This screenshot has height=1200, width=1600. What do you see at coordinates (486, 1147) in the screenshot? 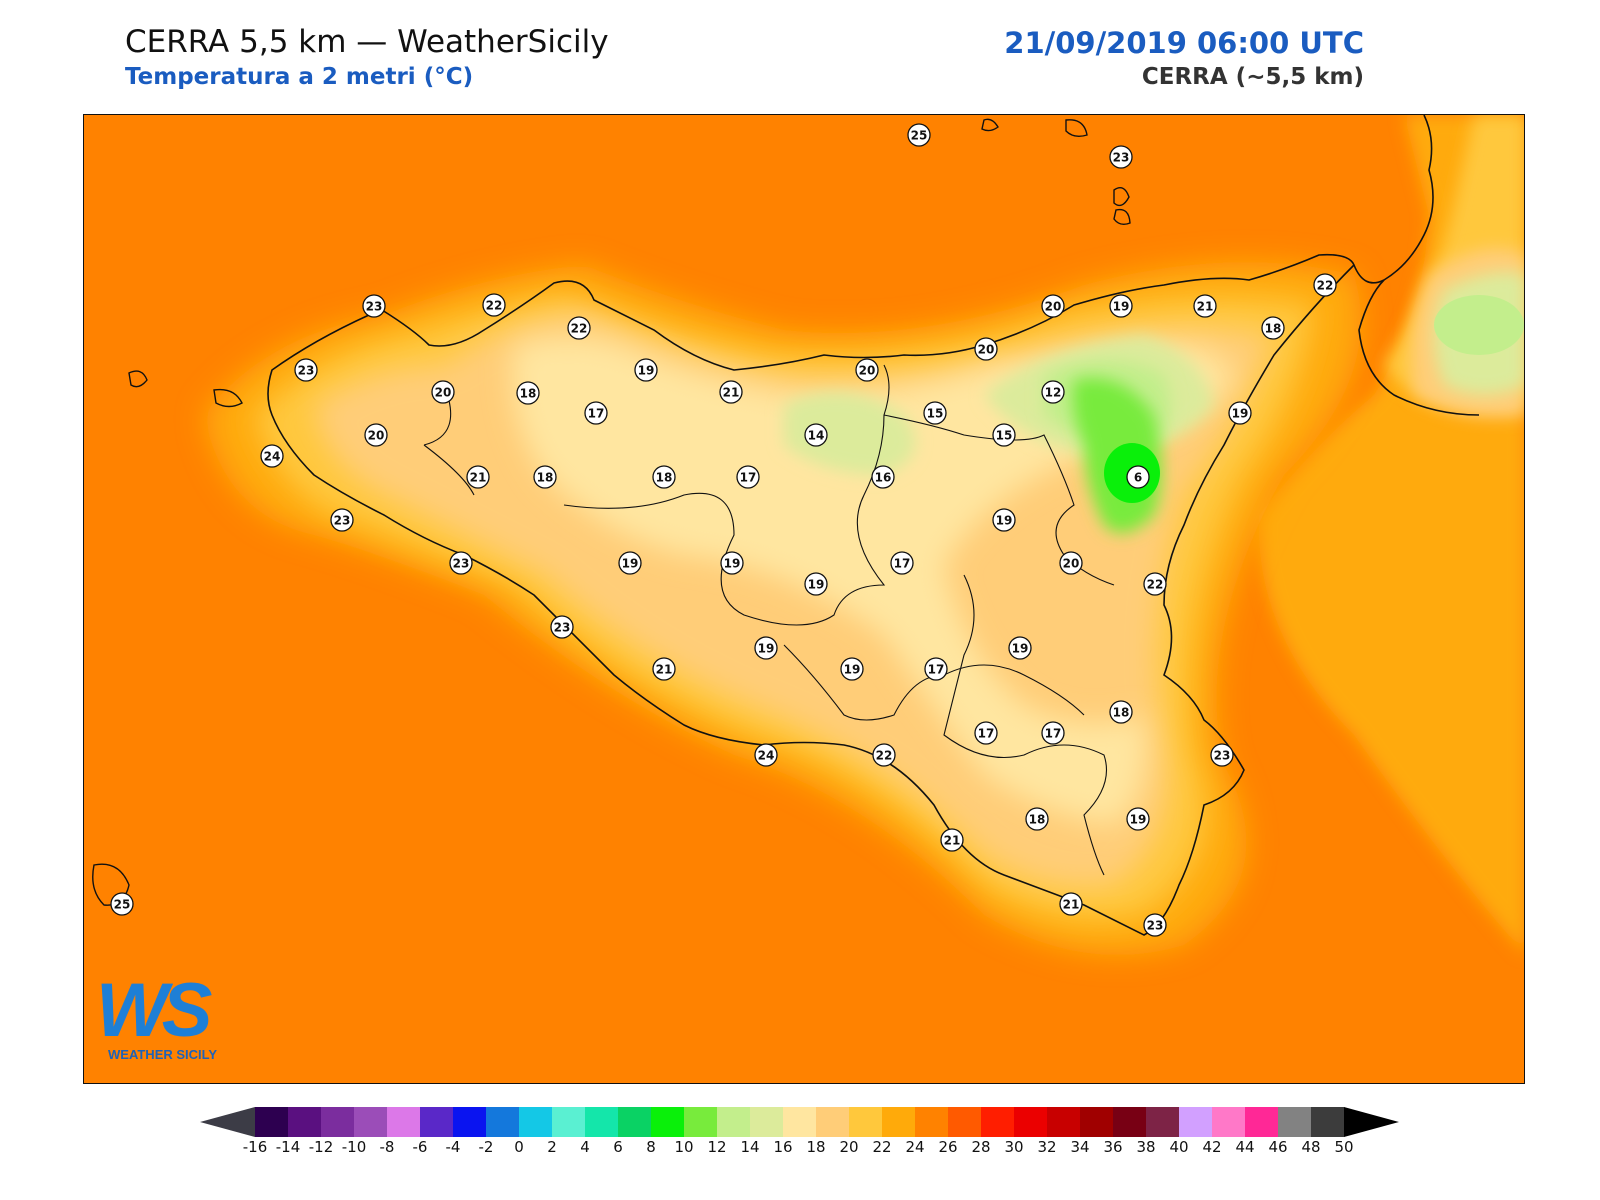
I see `colorbar-tick-label: -2` at bounding box center [486, 1147].